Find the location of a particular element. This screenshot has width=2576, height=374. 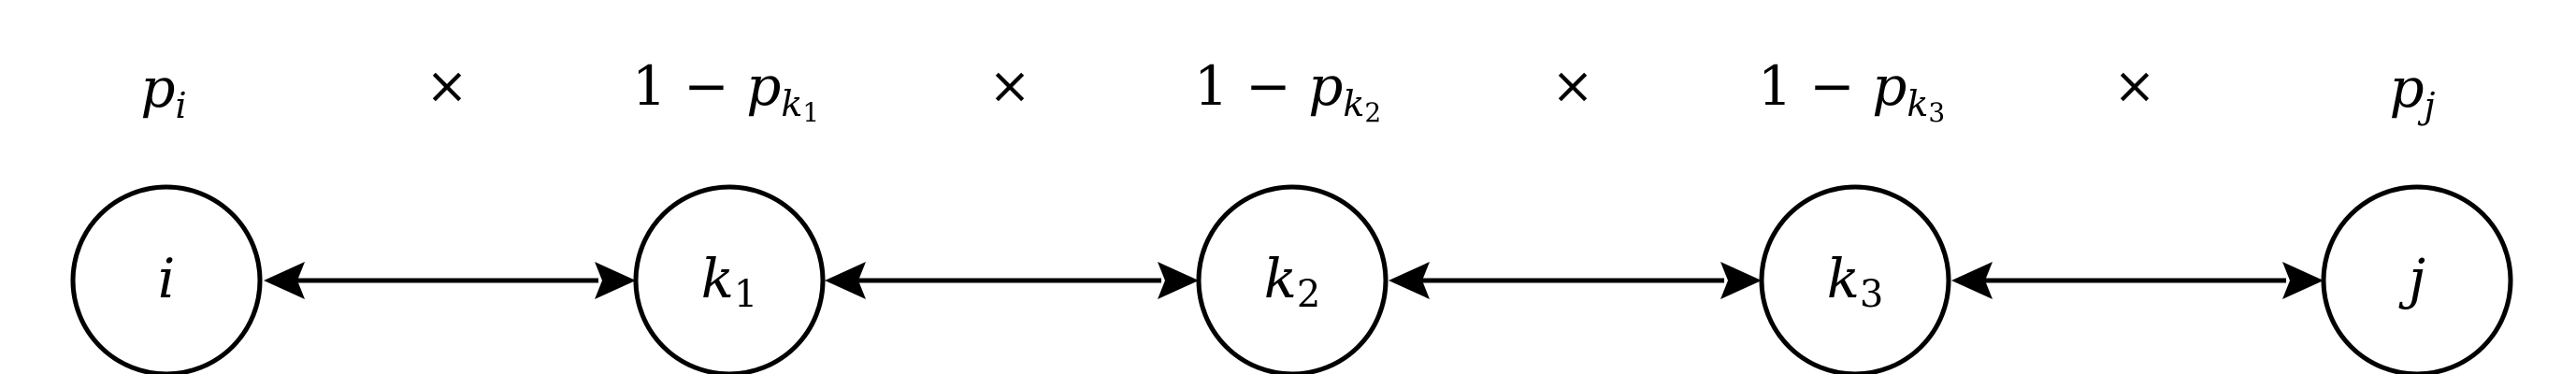

factor-p-i: pi is located at coordinates (163, 91).